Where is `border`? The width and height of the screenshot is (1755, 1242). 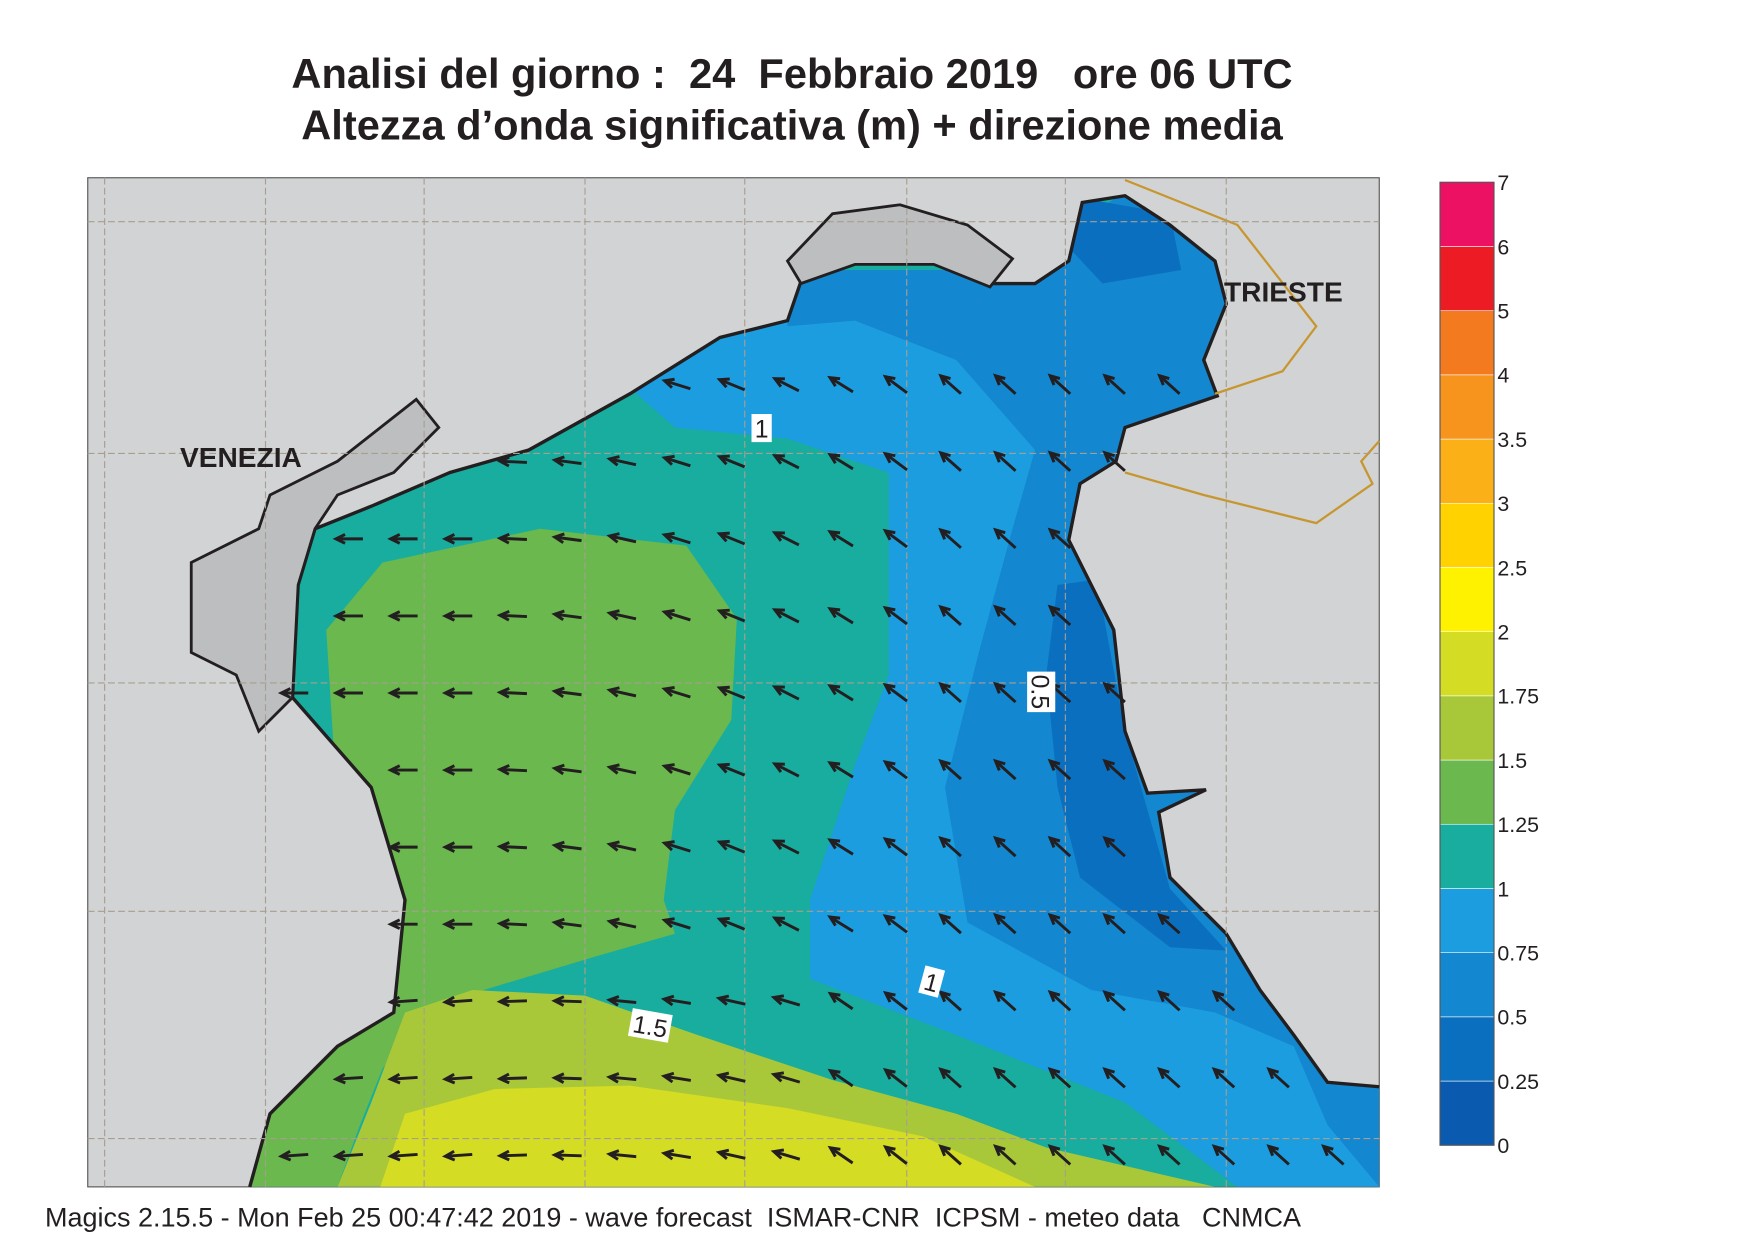 border is located at coordinates (1252, 351).